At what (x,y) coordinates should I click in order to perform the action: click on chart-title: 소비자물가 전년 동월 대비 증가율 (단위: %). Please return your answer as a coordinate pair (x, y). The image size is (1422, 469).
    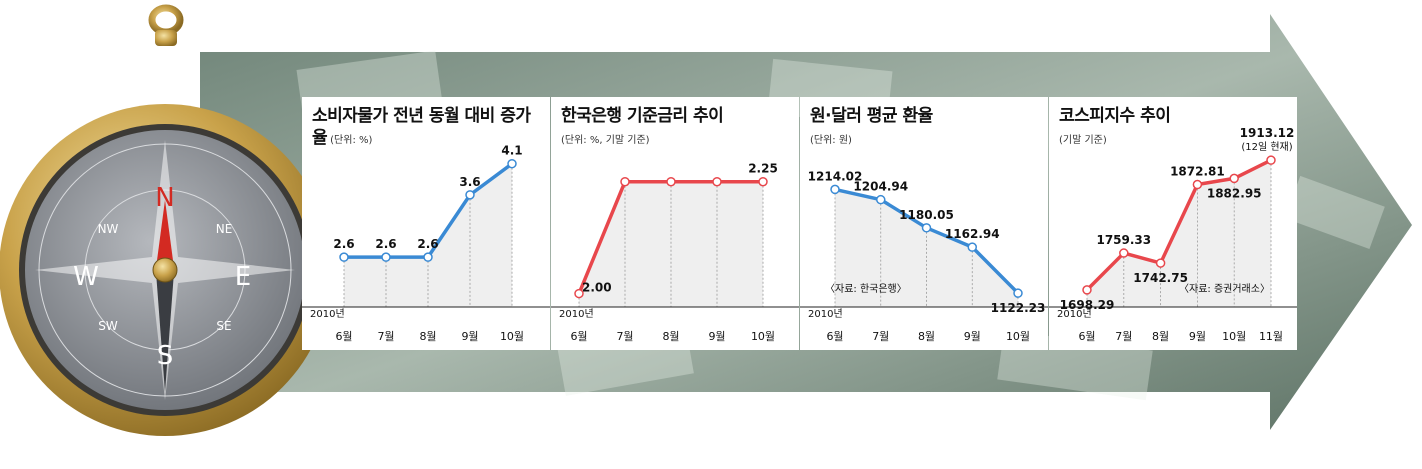
    Looking at the image, I should click on (421, 127).